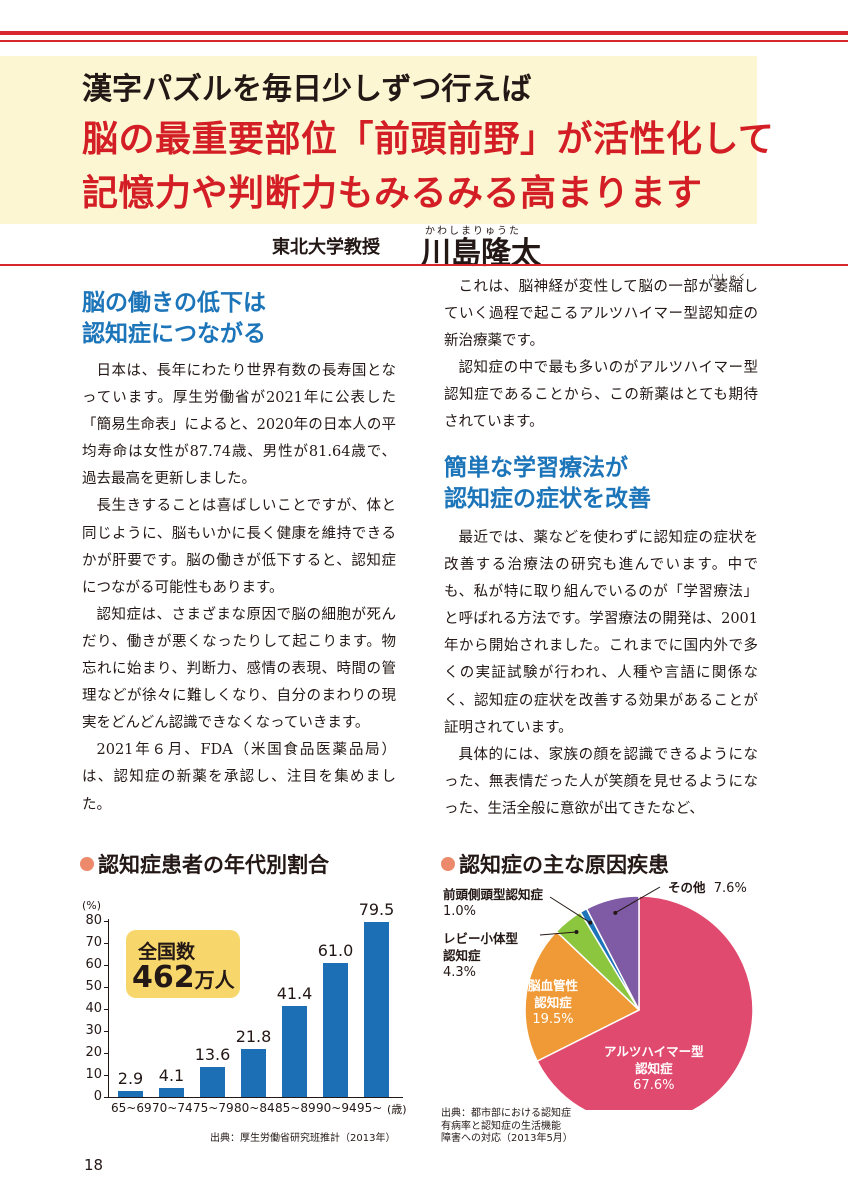 Image resolution: width=848 pixels, height=1200 pixels. Describe the element at coordinates (392, 193) in the screenshot. I see `title-main-line2: 記憶力や判断力もみるみる高まります` at that location.